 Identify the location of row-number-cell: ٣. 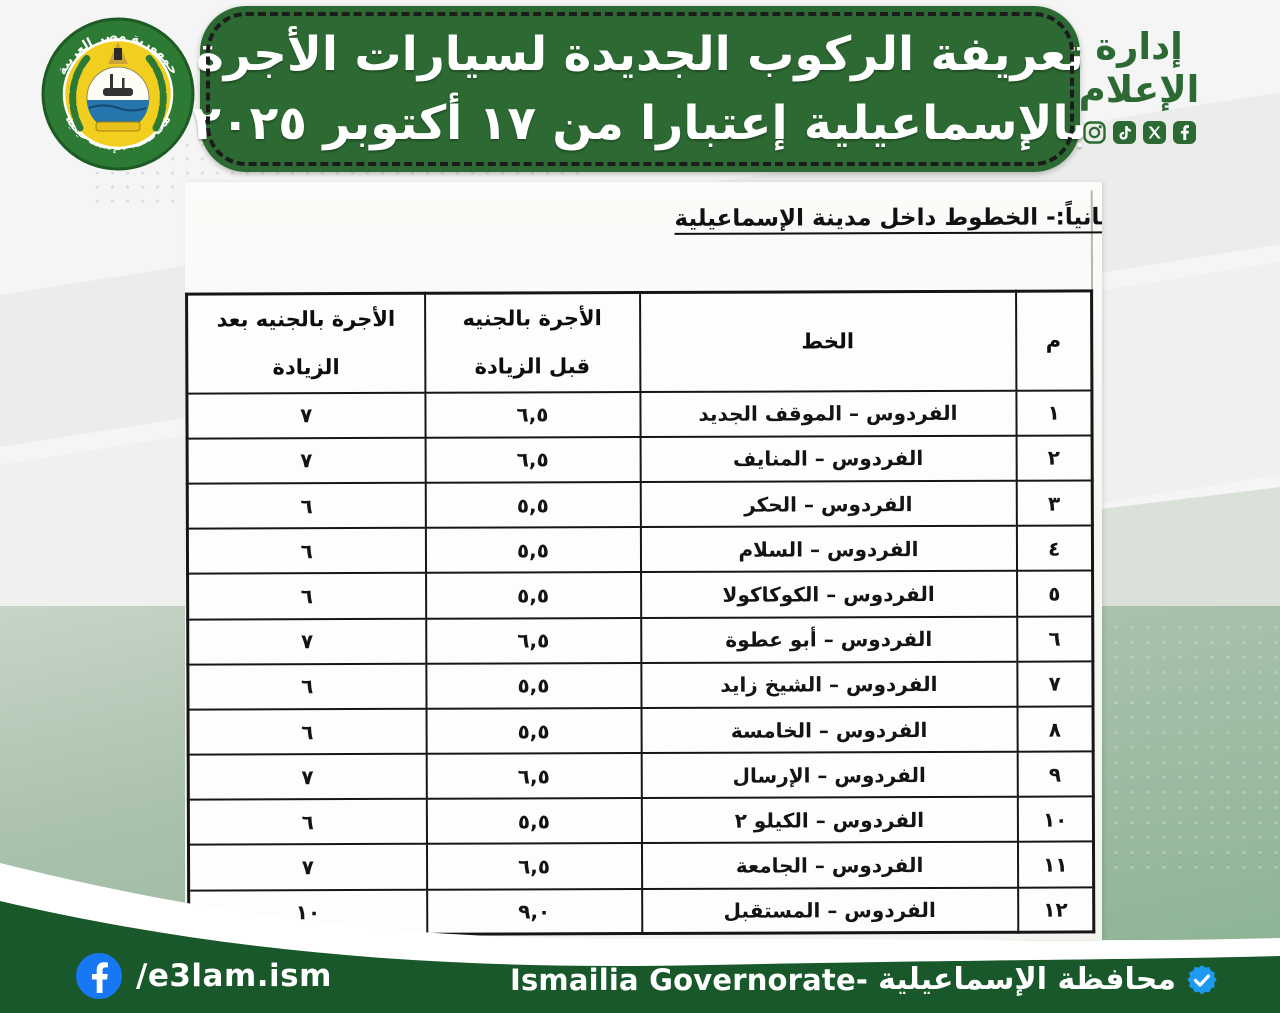
(1054, 503).